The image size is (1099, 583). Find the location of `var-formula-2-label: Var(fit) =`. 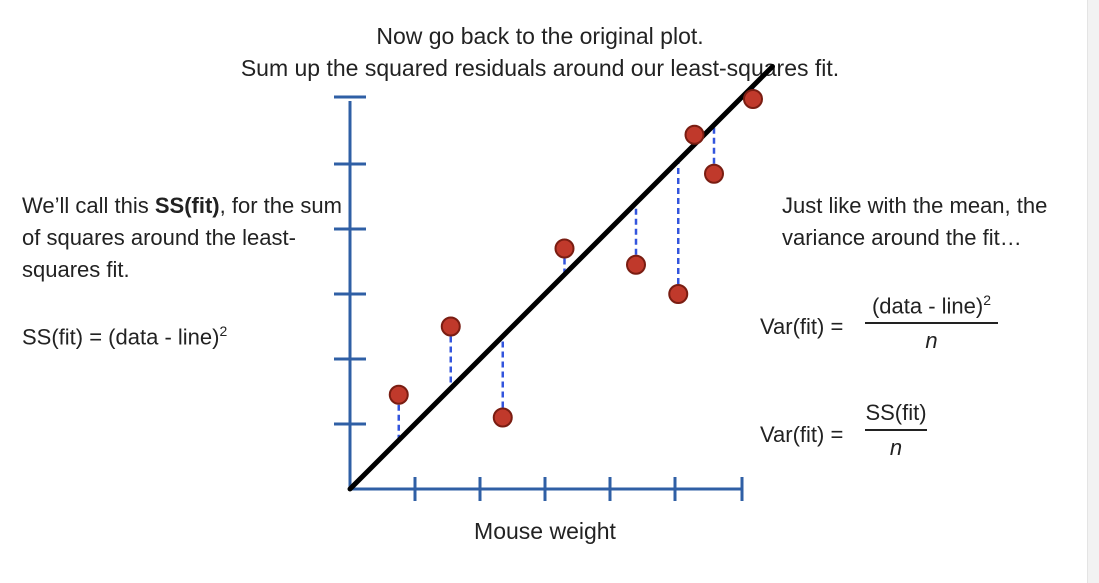

var-formula-2-label: Var(fit) = is located at coordinates (802, 434).